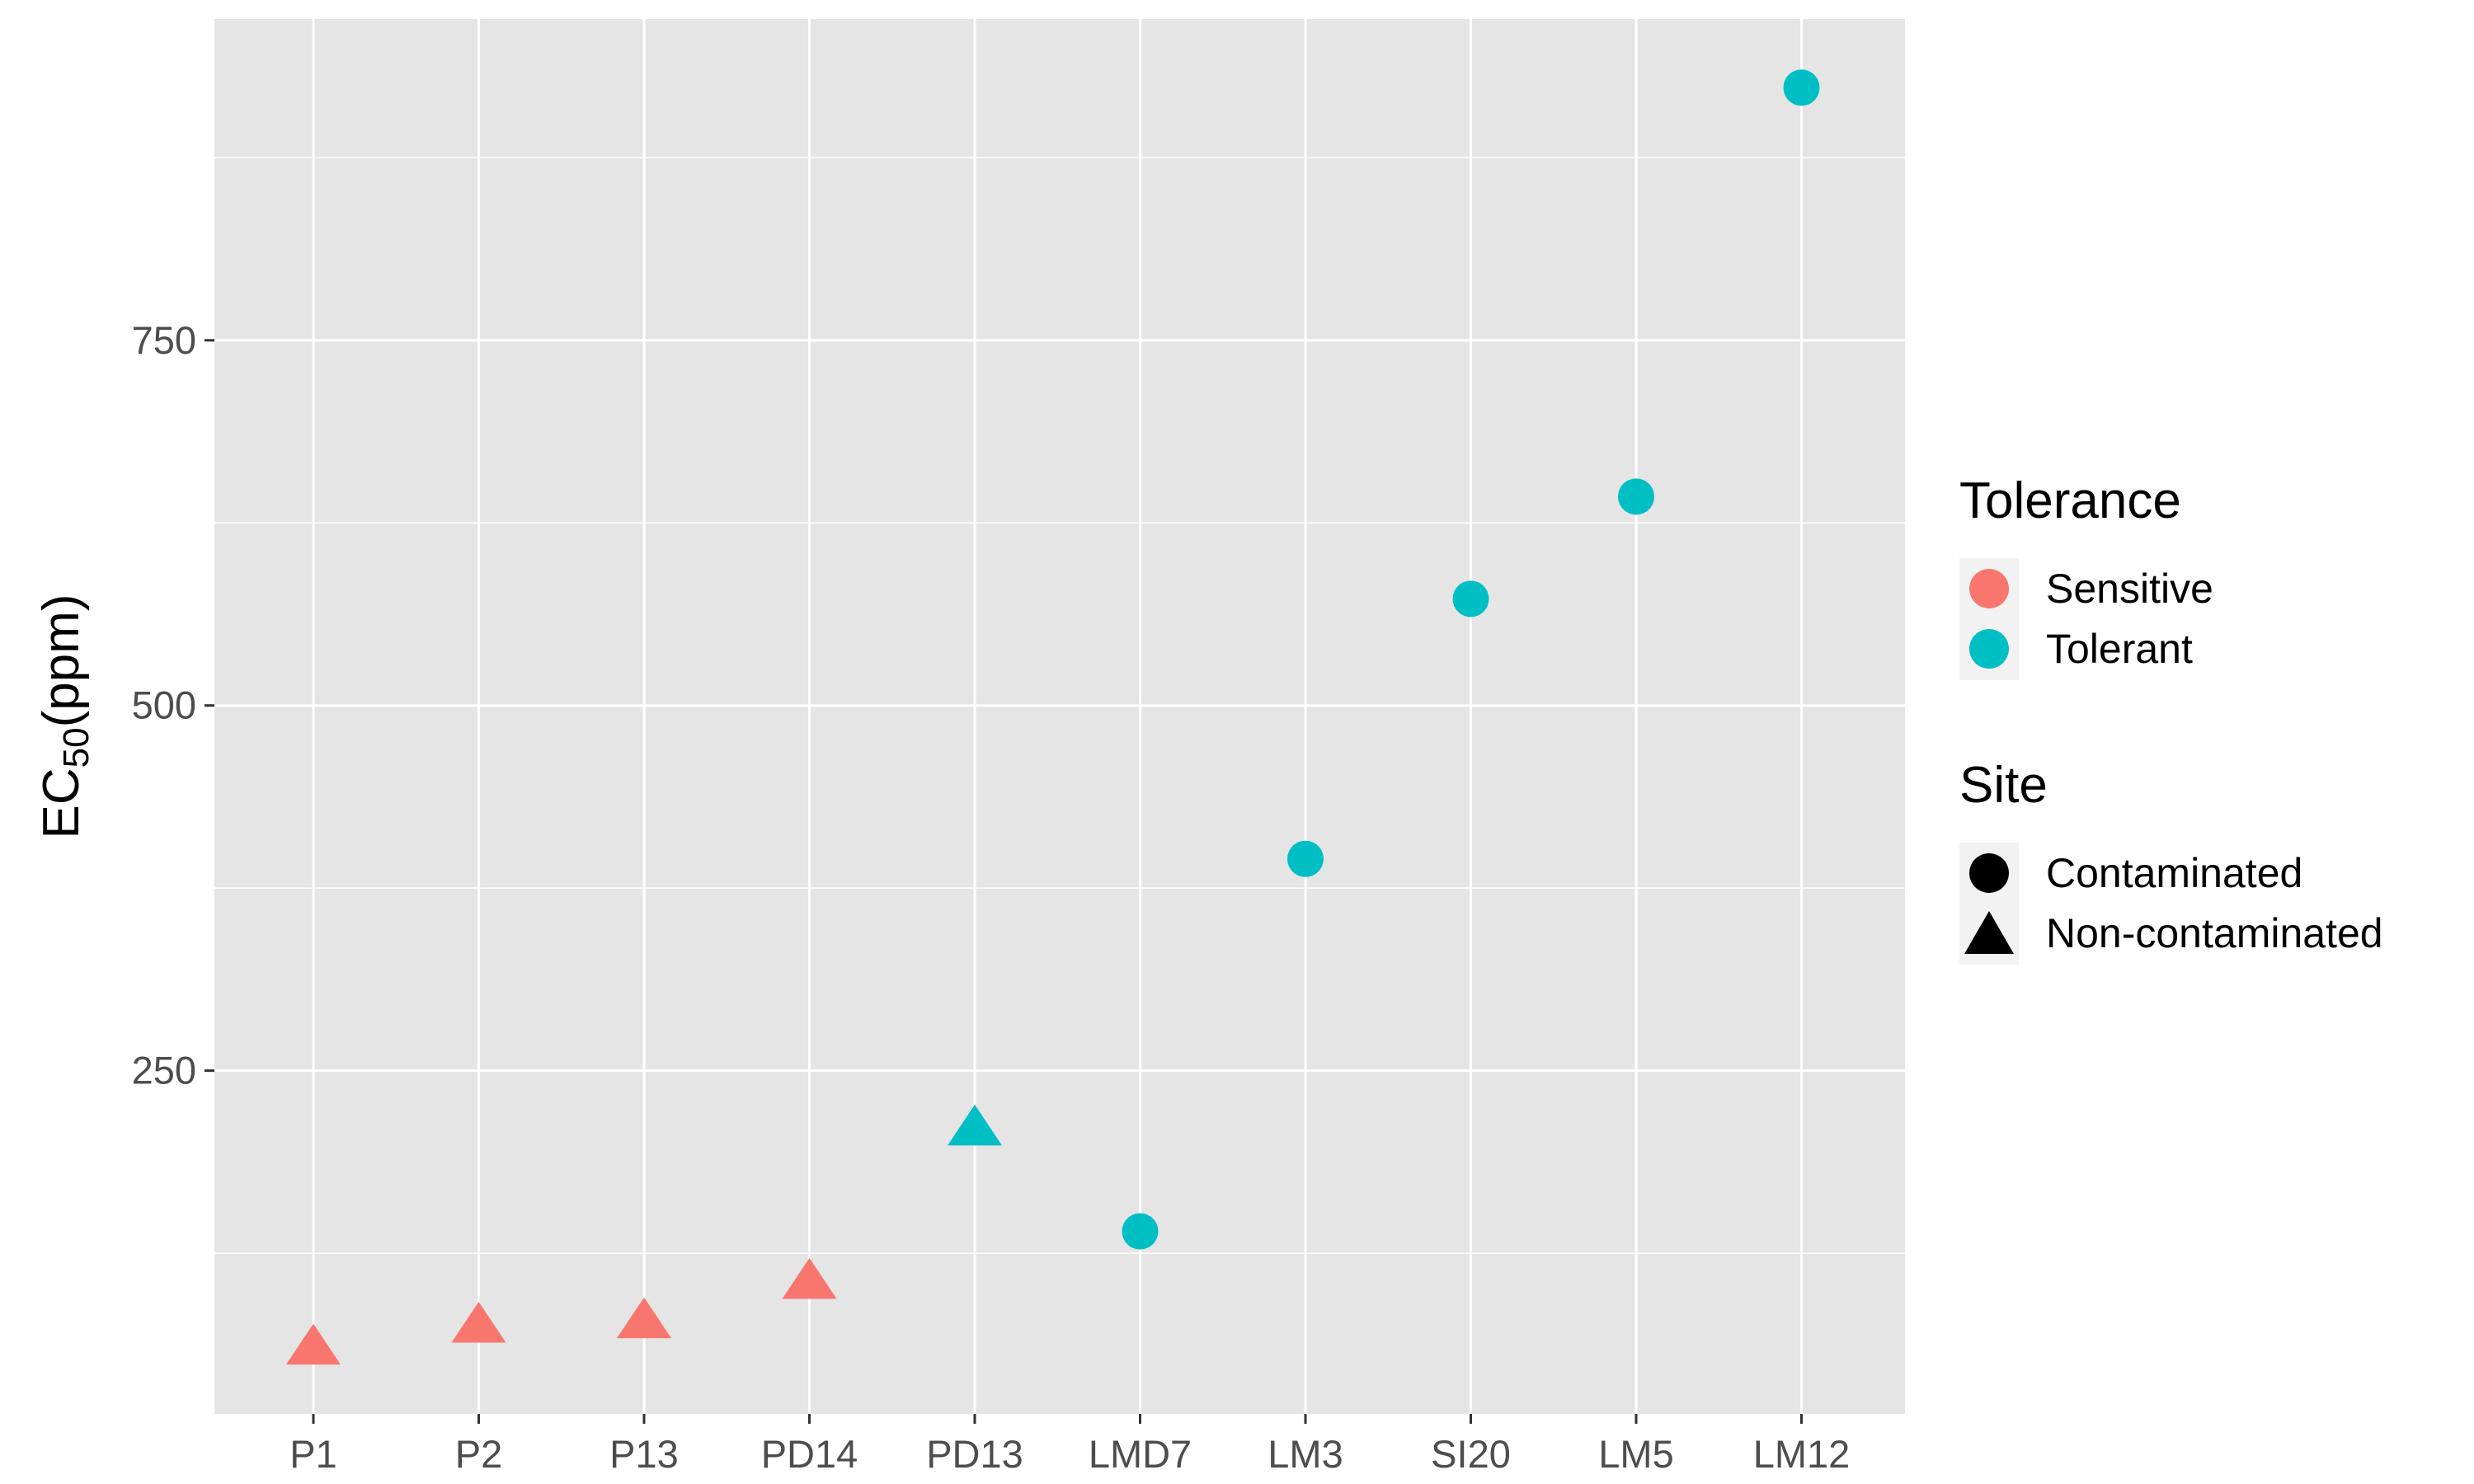 The height and width of the screenshot is (1484, 2474). I want to click on data-point-lm5, so click(1636, 496).